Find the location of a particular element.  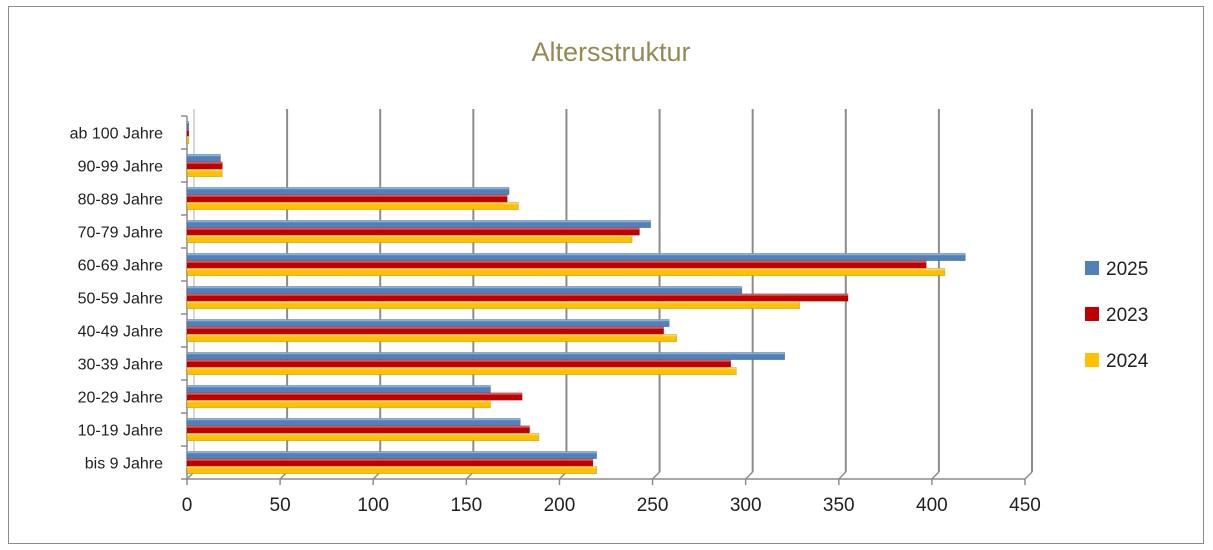

category-label: 10-19 Jahre is located at coordinates (120, 431).